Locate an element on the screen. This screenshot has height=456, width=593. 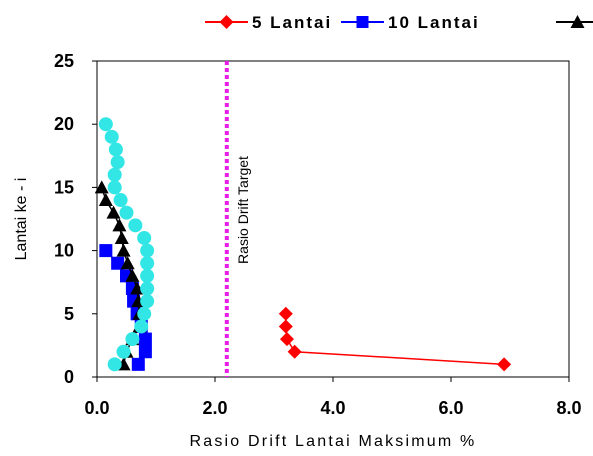
legend-label-1: 5 Lantai is located at coordinates (292, 22).